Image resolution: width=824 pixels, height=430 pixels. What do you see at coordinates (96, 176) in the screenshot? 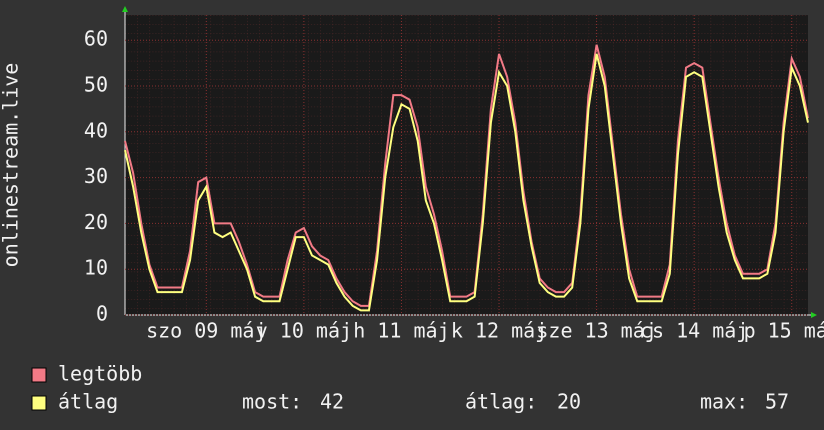
I see `y-tick-label: 30` at bounding box center [96, 176].